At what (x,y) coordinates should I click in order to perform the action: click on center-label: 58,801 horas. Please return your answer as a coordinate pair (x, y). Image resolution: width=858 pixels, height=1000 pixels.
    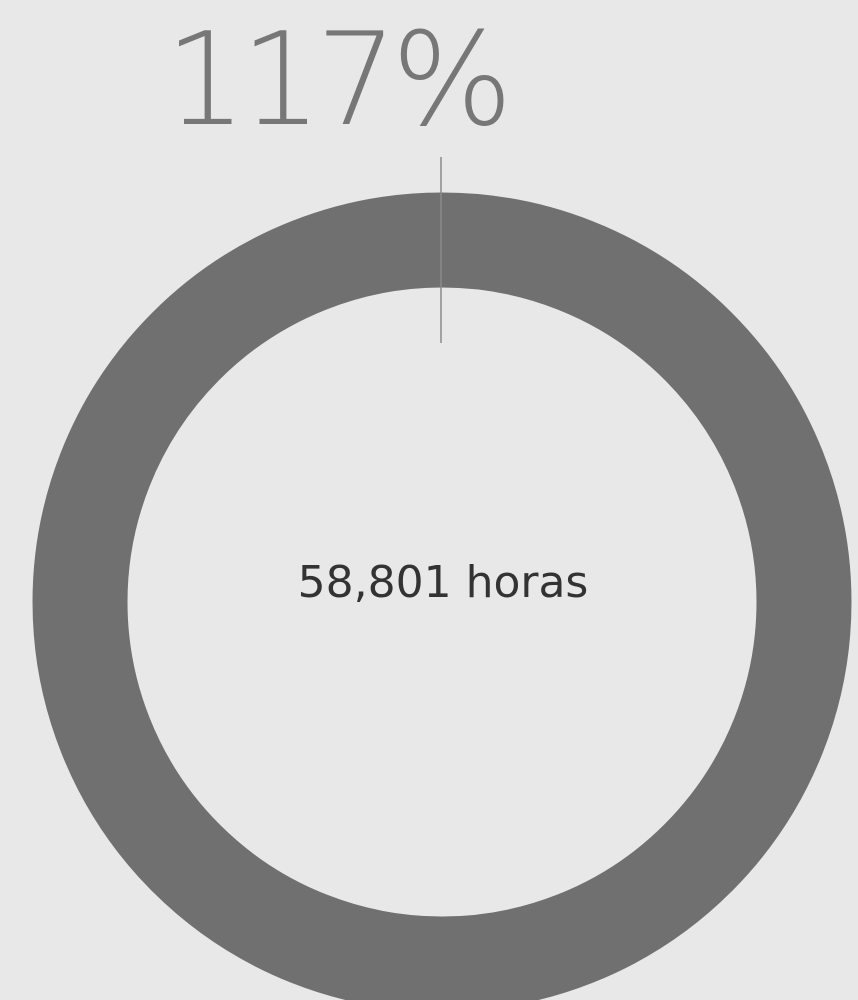
    Looking at the image, I should click on (443, 582).